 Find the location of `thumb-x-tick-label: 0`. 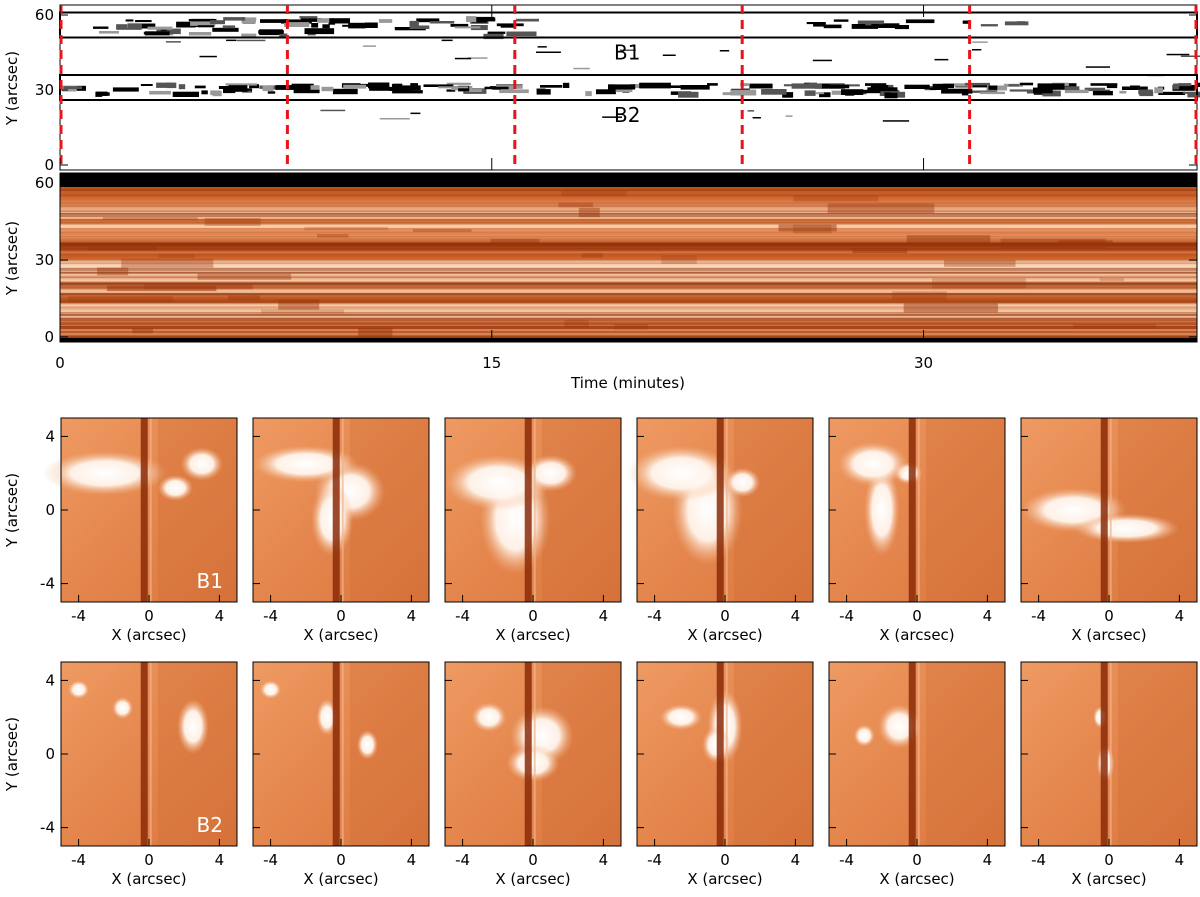

thumb-x-tick-label: 0 is located at coordinates (725, 860).